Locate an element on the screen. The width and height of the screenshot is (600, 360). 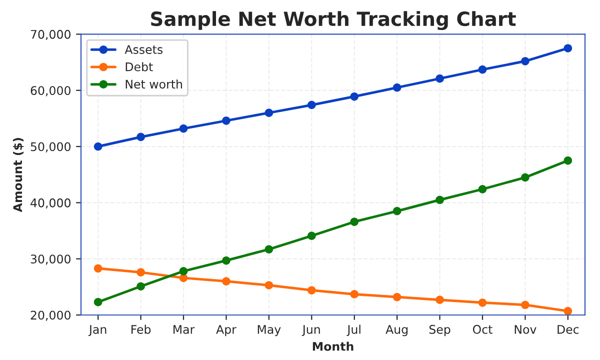
x-tick-label: Aug is located at coordinates (397, 330).